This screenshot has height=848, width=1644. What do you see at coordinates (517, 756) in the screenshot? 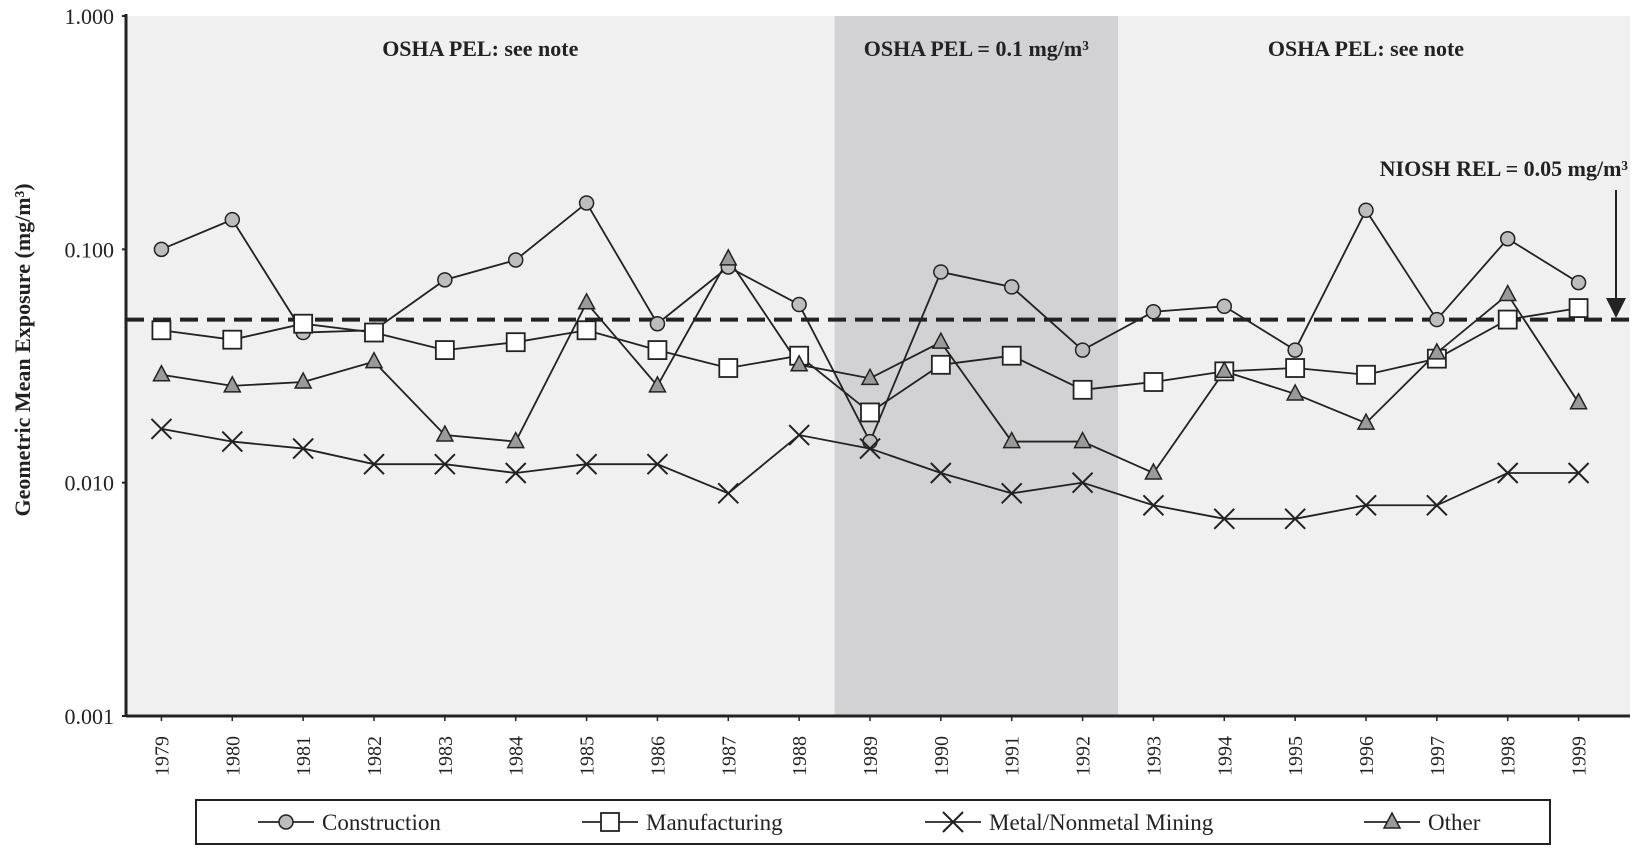
I see `x-tick-label: 1984` at bounding box center [517, 756].